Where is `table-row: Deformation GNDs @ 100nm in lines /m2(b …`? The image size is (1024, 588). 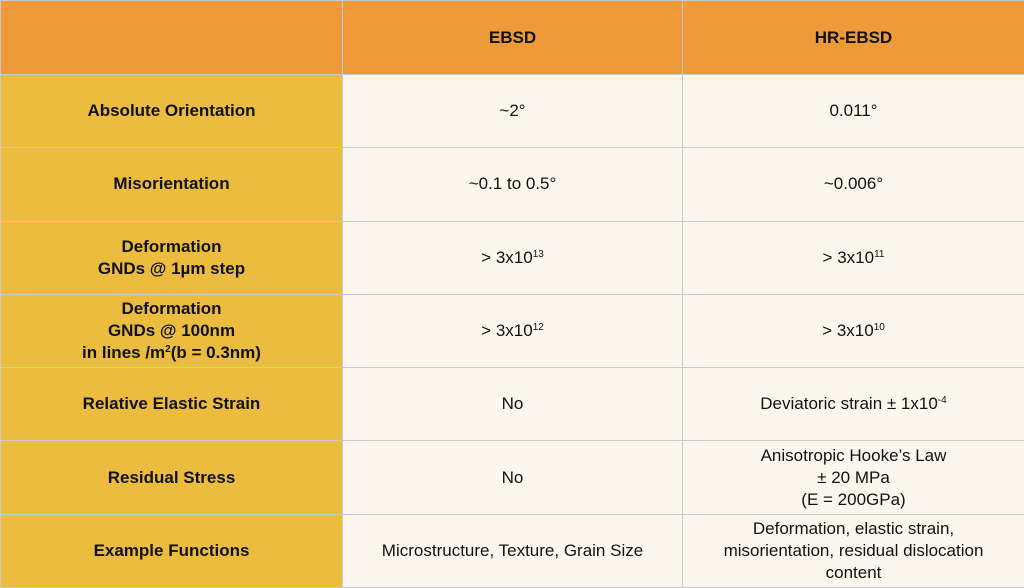 table-row: Deformation GNDs @ 100nm in lines /m2(b … is located at coordinates (512, 331).